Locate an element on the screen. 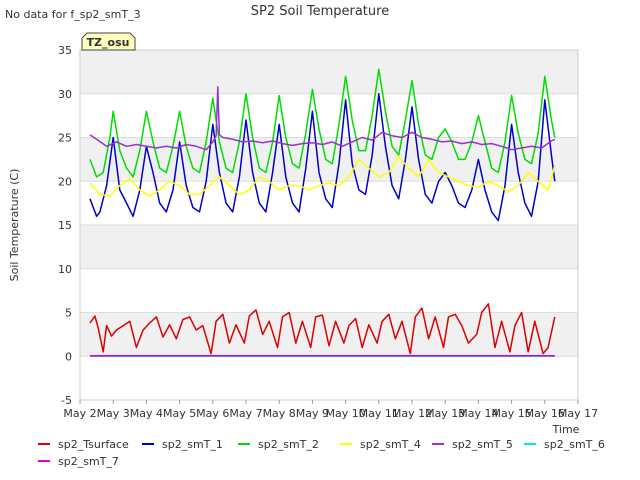 This screenshot has height=480, width=640. x-tick-label: May 9 is located at coordinates (312, 413).